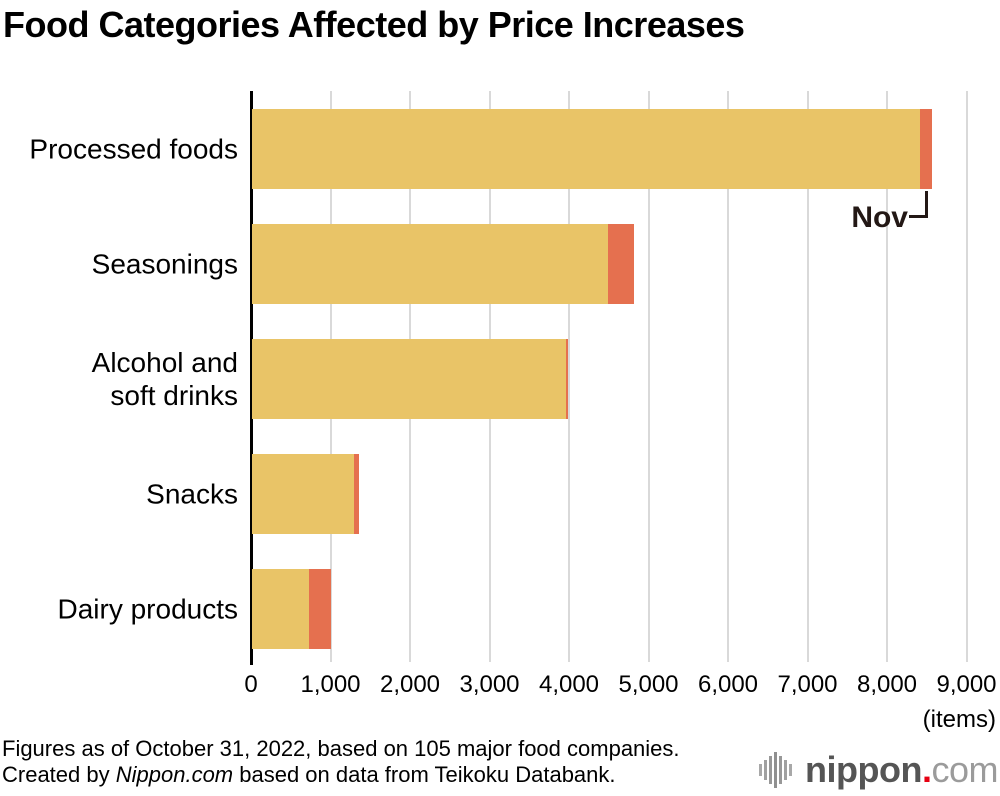 The width and height of the screenshot is (1000, 796). What do you see at coordinates (251, 684) in the screenshot?
I see `x-tick-label-0: 0` at bounding box center [251, 684].